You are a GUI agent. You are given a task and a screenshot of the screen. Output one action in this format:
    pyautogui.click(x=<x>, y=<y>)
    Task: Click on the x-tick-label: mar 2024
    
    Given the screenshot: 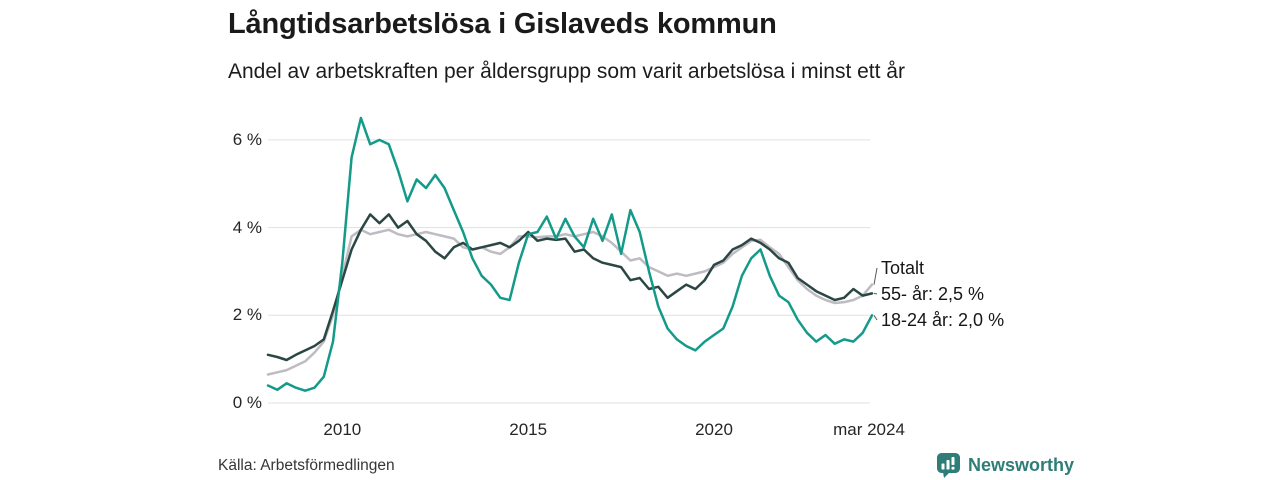 What is the action you would take?
    pyautogui.click(x=869, y=429)
    